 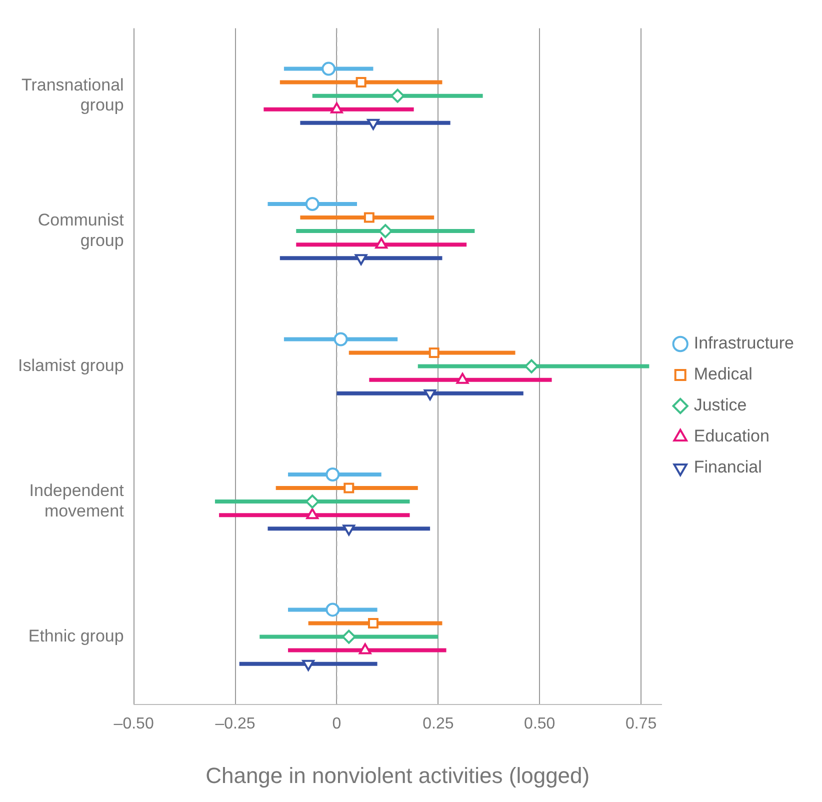 I want to click on y-tick-label: Independent movement, so click(x=76, y=500).